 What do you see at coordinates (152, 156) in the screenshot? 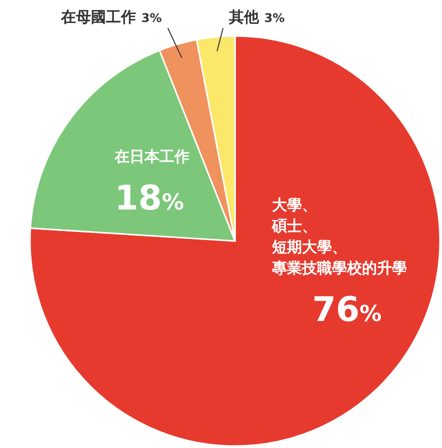
I see `slice-label: 在日本工作` at bounding box center [152, 156].